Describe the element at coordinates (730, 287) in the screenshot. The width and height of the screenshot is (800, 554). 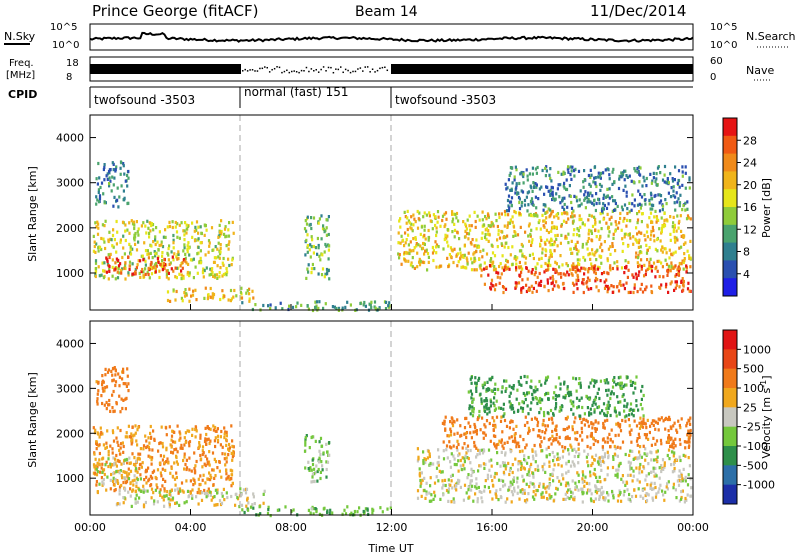
I see `colorbar-cell` at that location.